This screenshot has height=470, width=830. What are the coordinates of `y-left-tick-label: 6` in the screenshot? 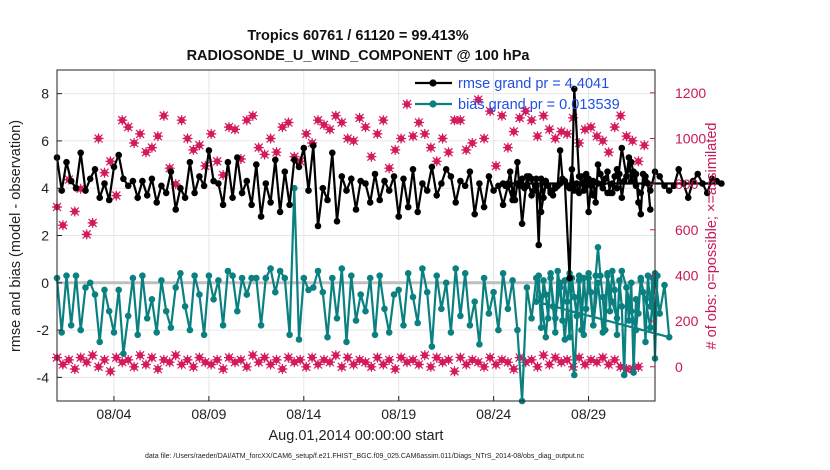 It's located at (45, 141).